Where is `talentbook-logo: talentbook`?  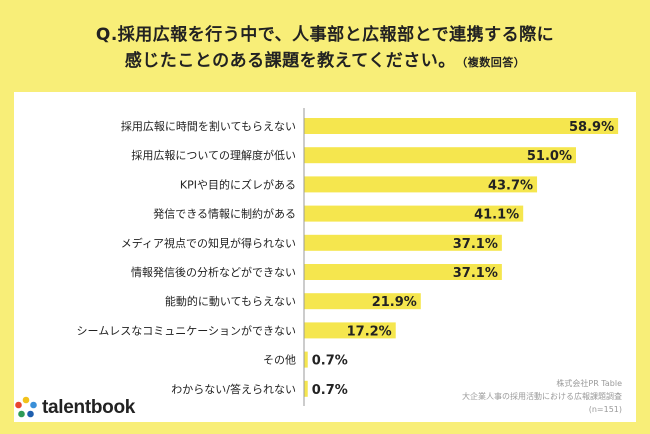
talentbook-logo: talentbook is located at coordinates (74, 408).